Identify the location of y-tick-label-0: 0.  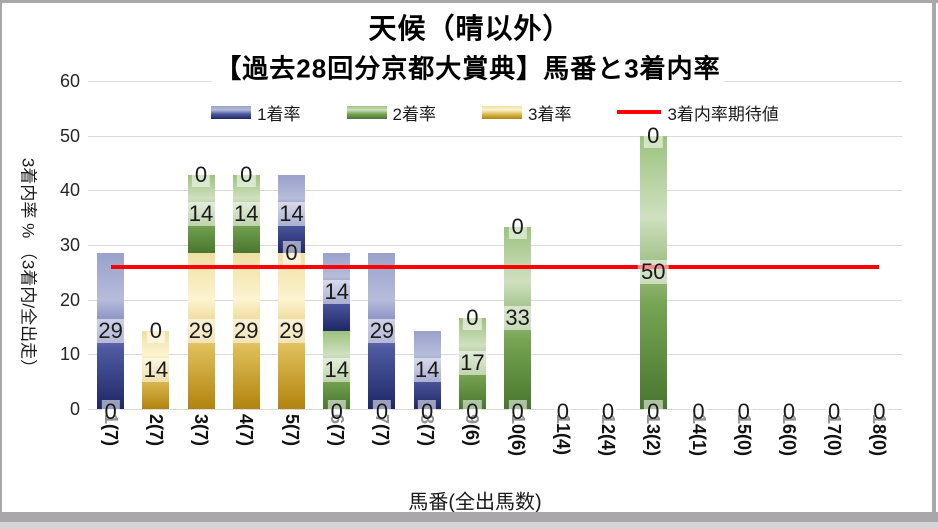
(74, 409).